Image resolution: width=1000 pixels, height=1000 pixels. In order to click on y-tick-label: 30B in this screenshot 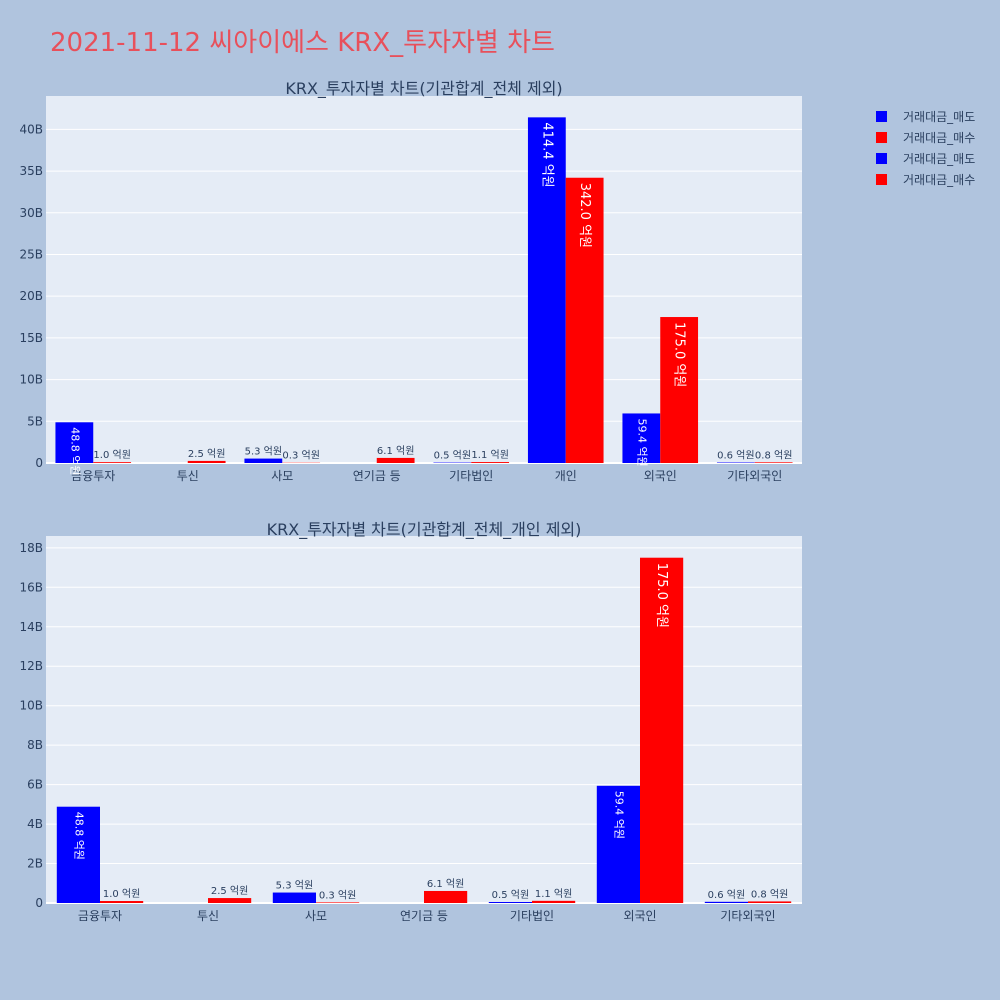, I will do `click(31, 213)`.